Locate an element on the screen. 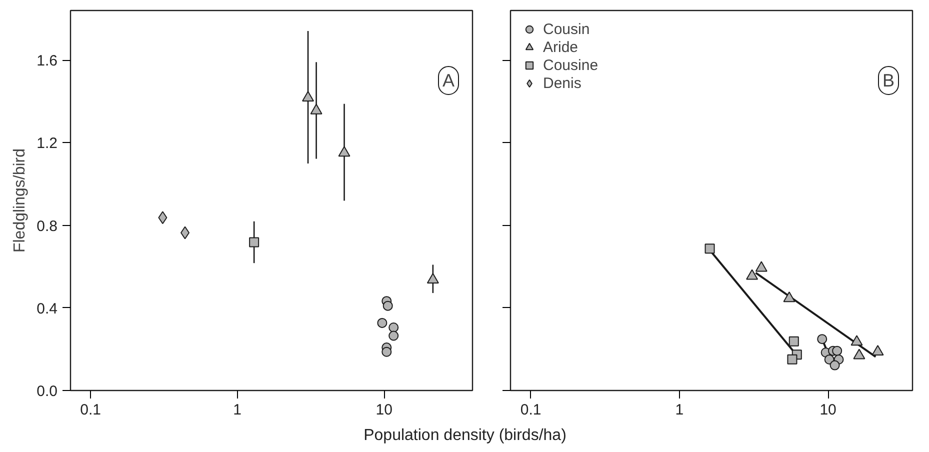  y-axis-title: Fledglings/bird is located at coordinates (20, 200).